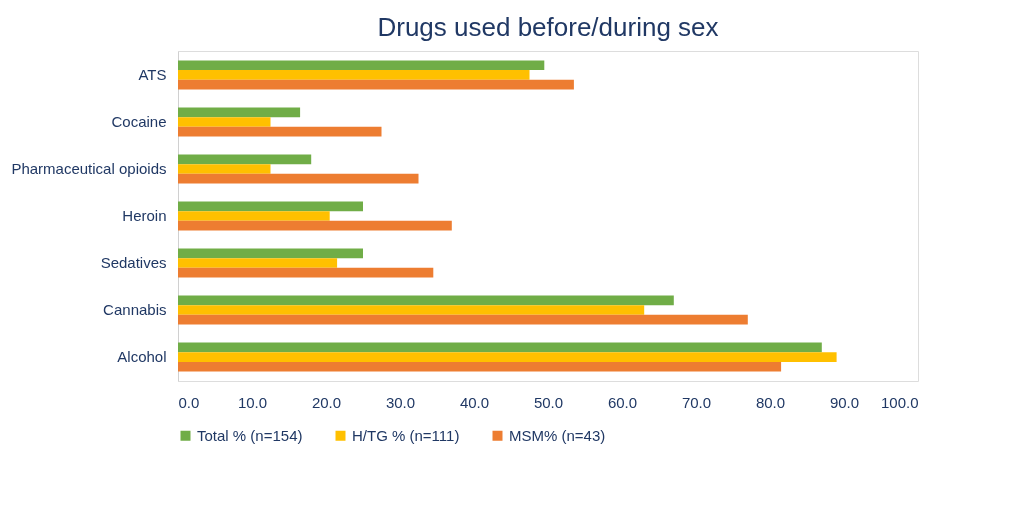 Image resolution: width=1027 pixels, height=515 pixels. I want to click on y-tick-label: Pharmaceutical opioids, so click(89, 168).